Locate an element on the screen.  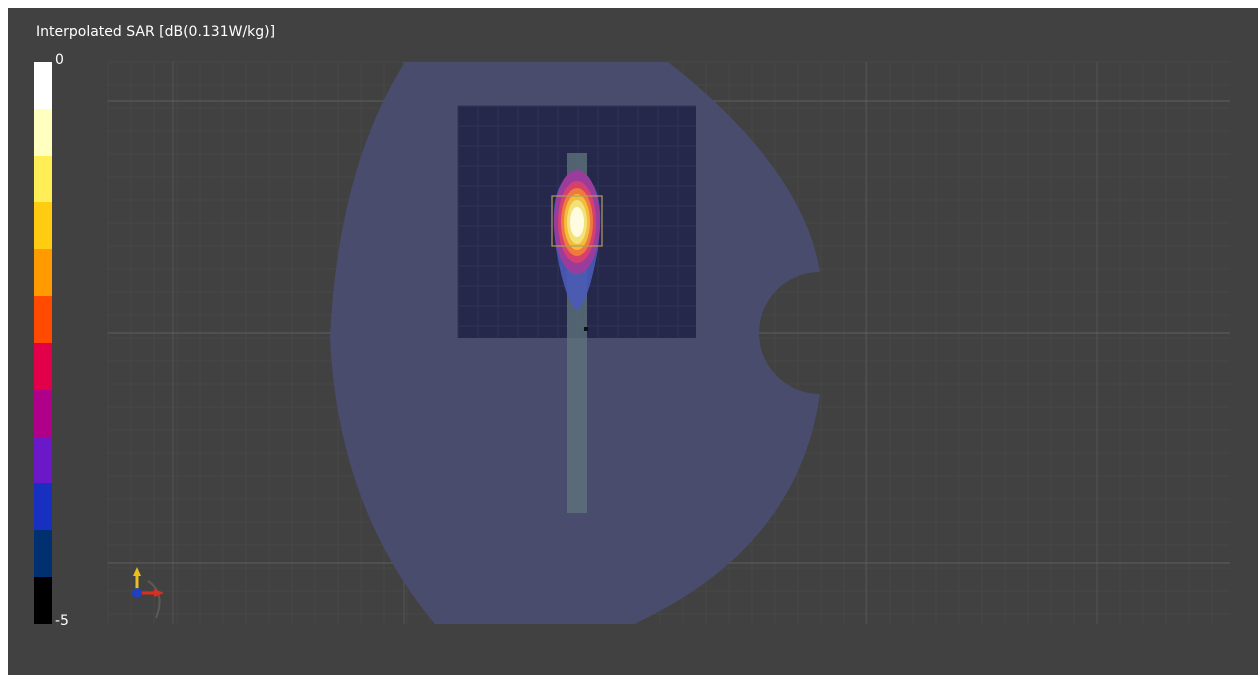
colorbar-max-label: 0 is located at coordinates (59, 60).